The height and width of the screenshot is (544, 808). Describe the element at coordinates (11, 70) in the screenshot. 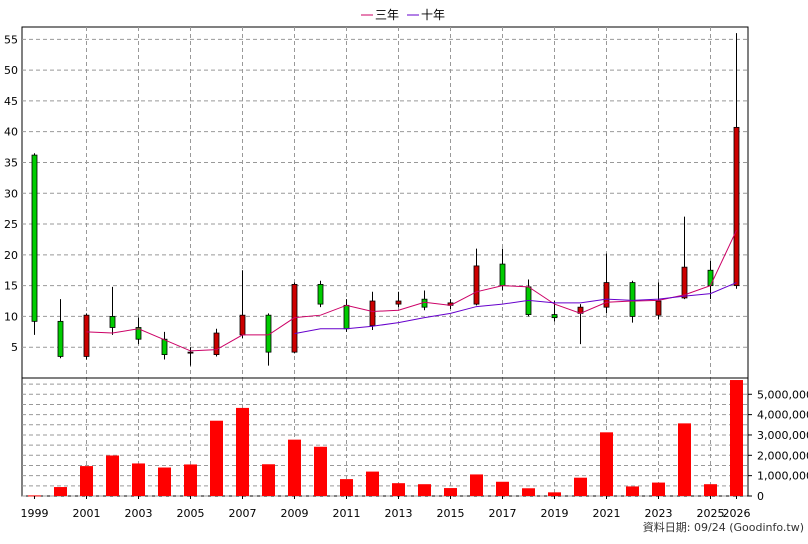

I see `price-y-tick-label: 50` at that location.